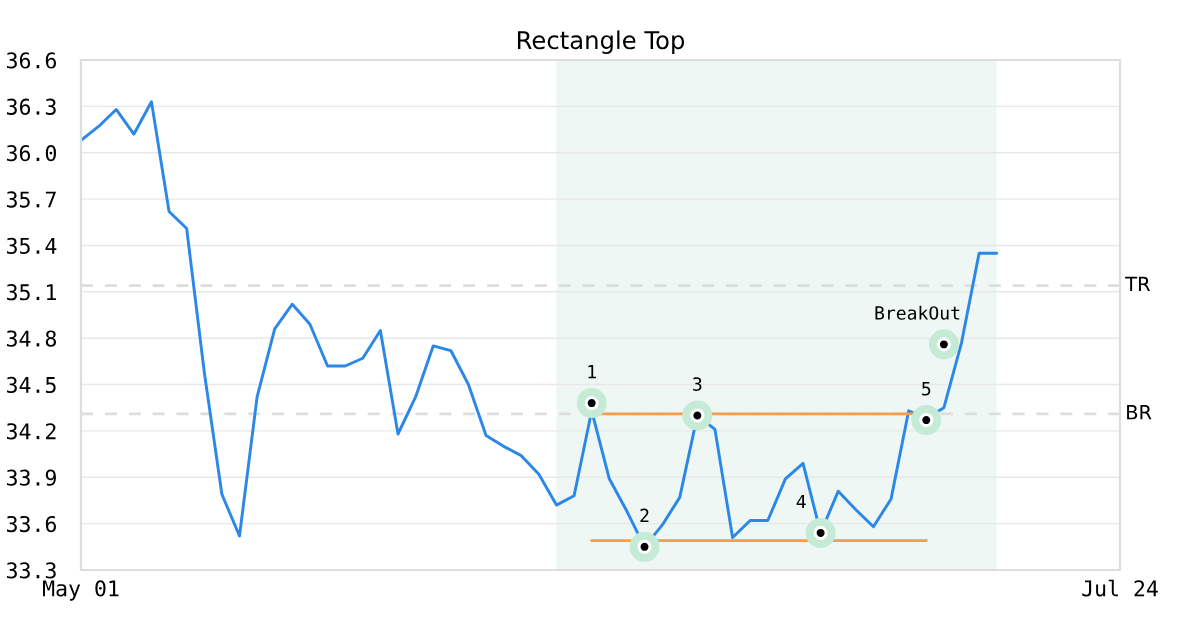 This screenshot has width=1200, height=630. Describe the element at coordinates (601, 42) in the screenshot. I see `chart-title: Rectangle Top` at that location.